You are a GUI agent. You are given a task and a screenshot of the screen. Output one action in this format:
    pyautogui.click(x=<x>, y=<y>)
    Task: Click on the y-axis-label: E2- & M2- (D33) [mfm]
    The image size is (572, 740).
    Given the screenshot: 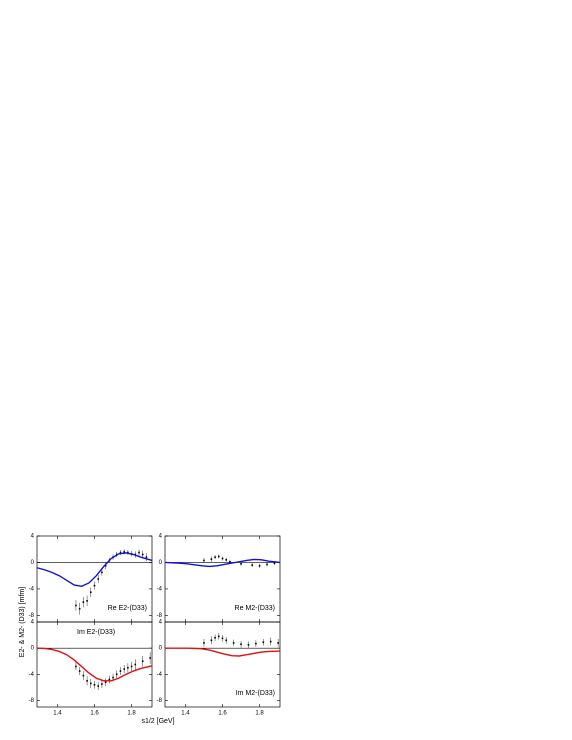 What is the action you would take?
    pyautogui.click(x=22, y=622)
    